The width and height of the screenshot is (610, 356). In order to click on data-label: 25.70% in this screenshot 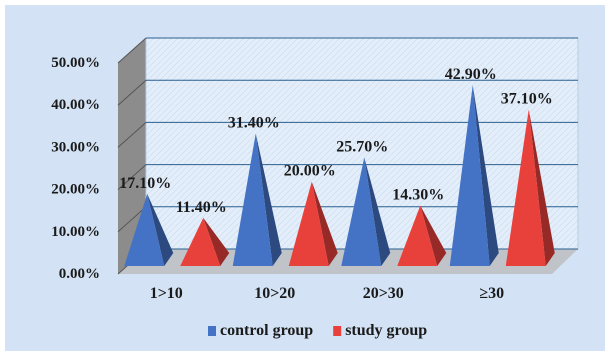, I will do `click(362, 147)`.